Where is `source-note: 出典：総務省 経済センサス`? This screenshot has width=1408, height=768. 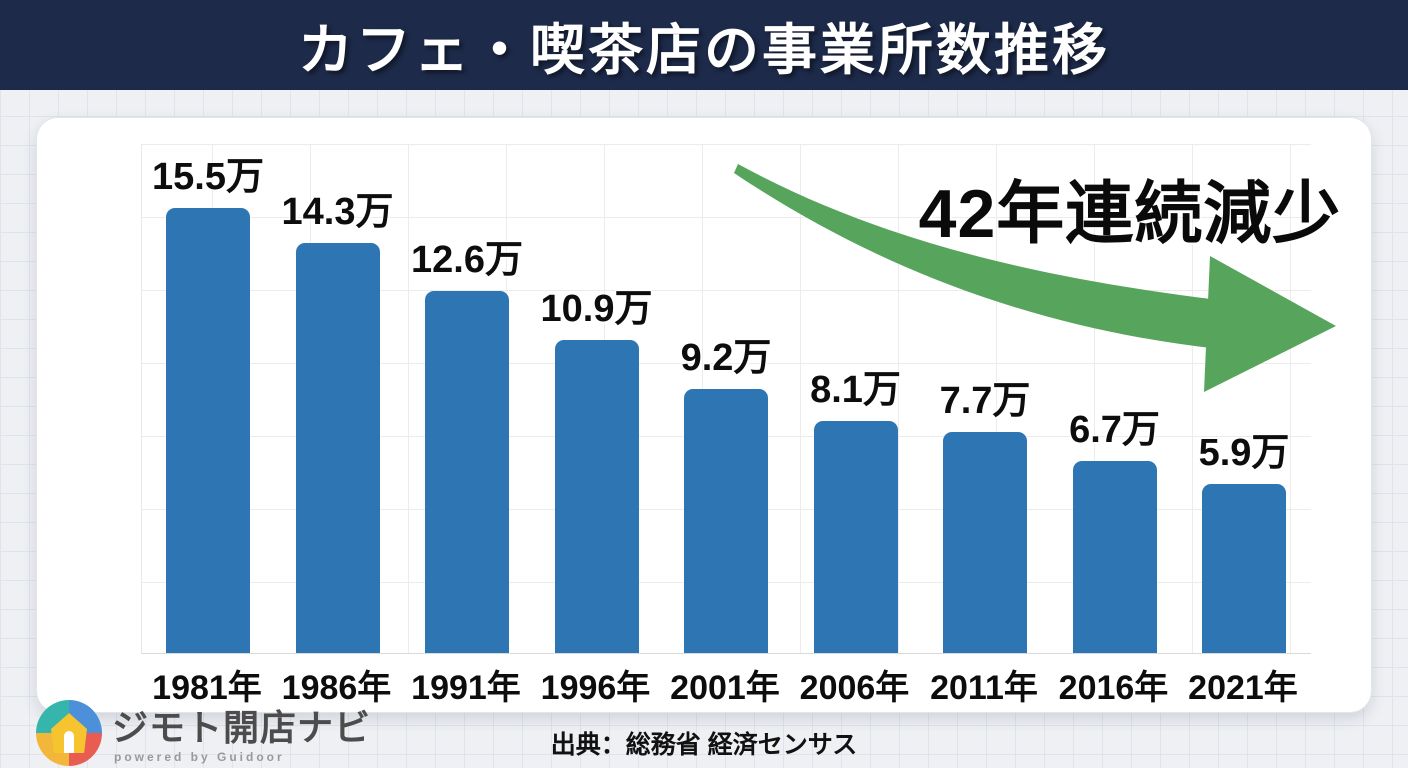
source-note: 出典：総務省 経済センサス is located at coordinates (704, 745).